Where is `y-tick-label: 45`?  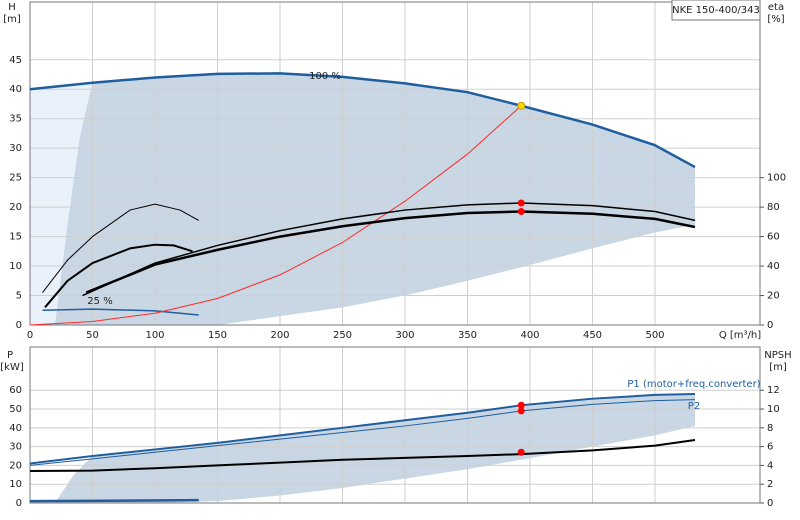
y-tick-label: 45 is located at coordinates (15, 60).